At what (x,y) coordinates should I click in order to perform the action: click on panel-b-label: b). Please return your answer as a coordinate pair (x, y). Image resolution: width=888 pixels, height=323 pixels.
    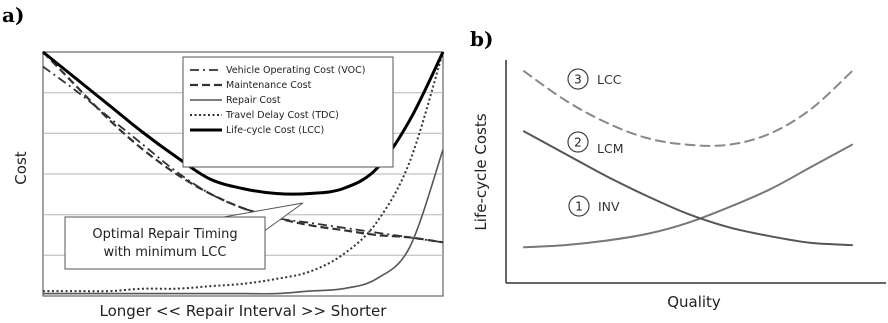
    Looking at the image, I should click on (481, 39).